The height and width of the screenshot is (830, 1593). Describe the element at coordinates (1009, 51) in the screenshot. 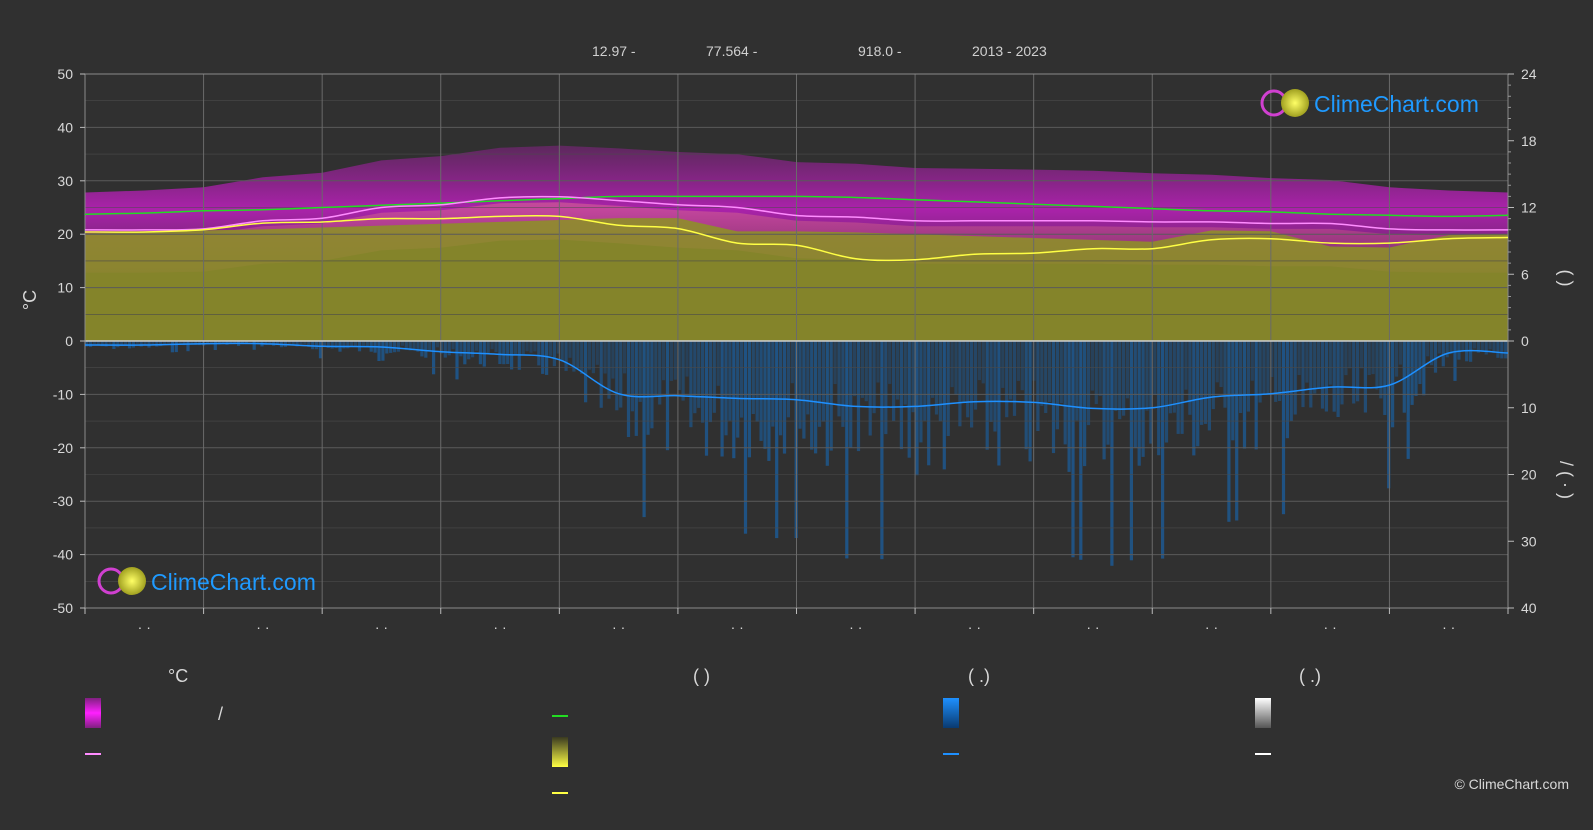

I see `header-years: 2013 - 2023` at that location.